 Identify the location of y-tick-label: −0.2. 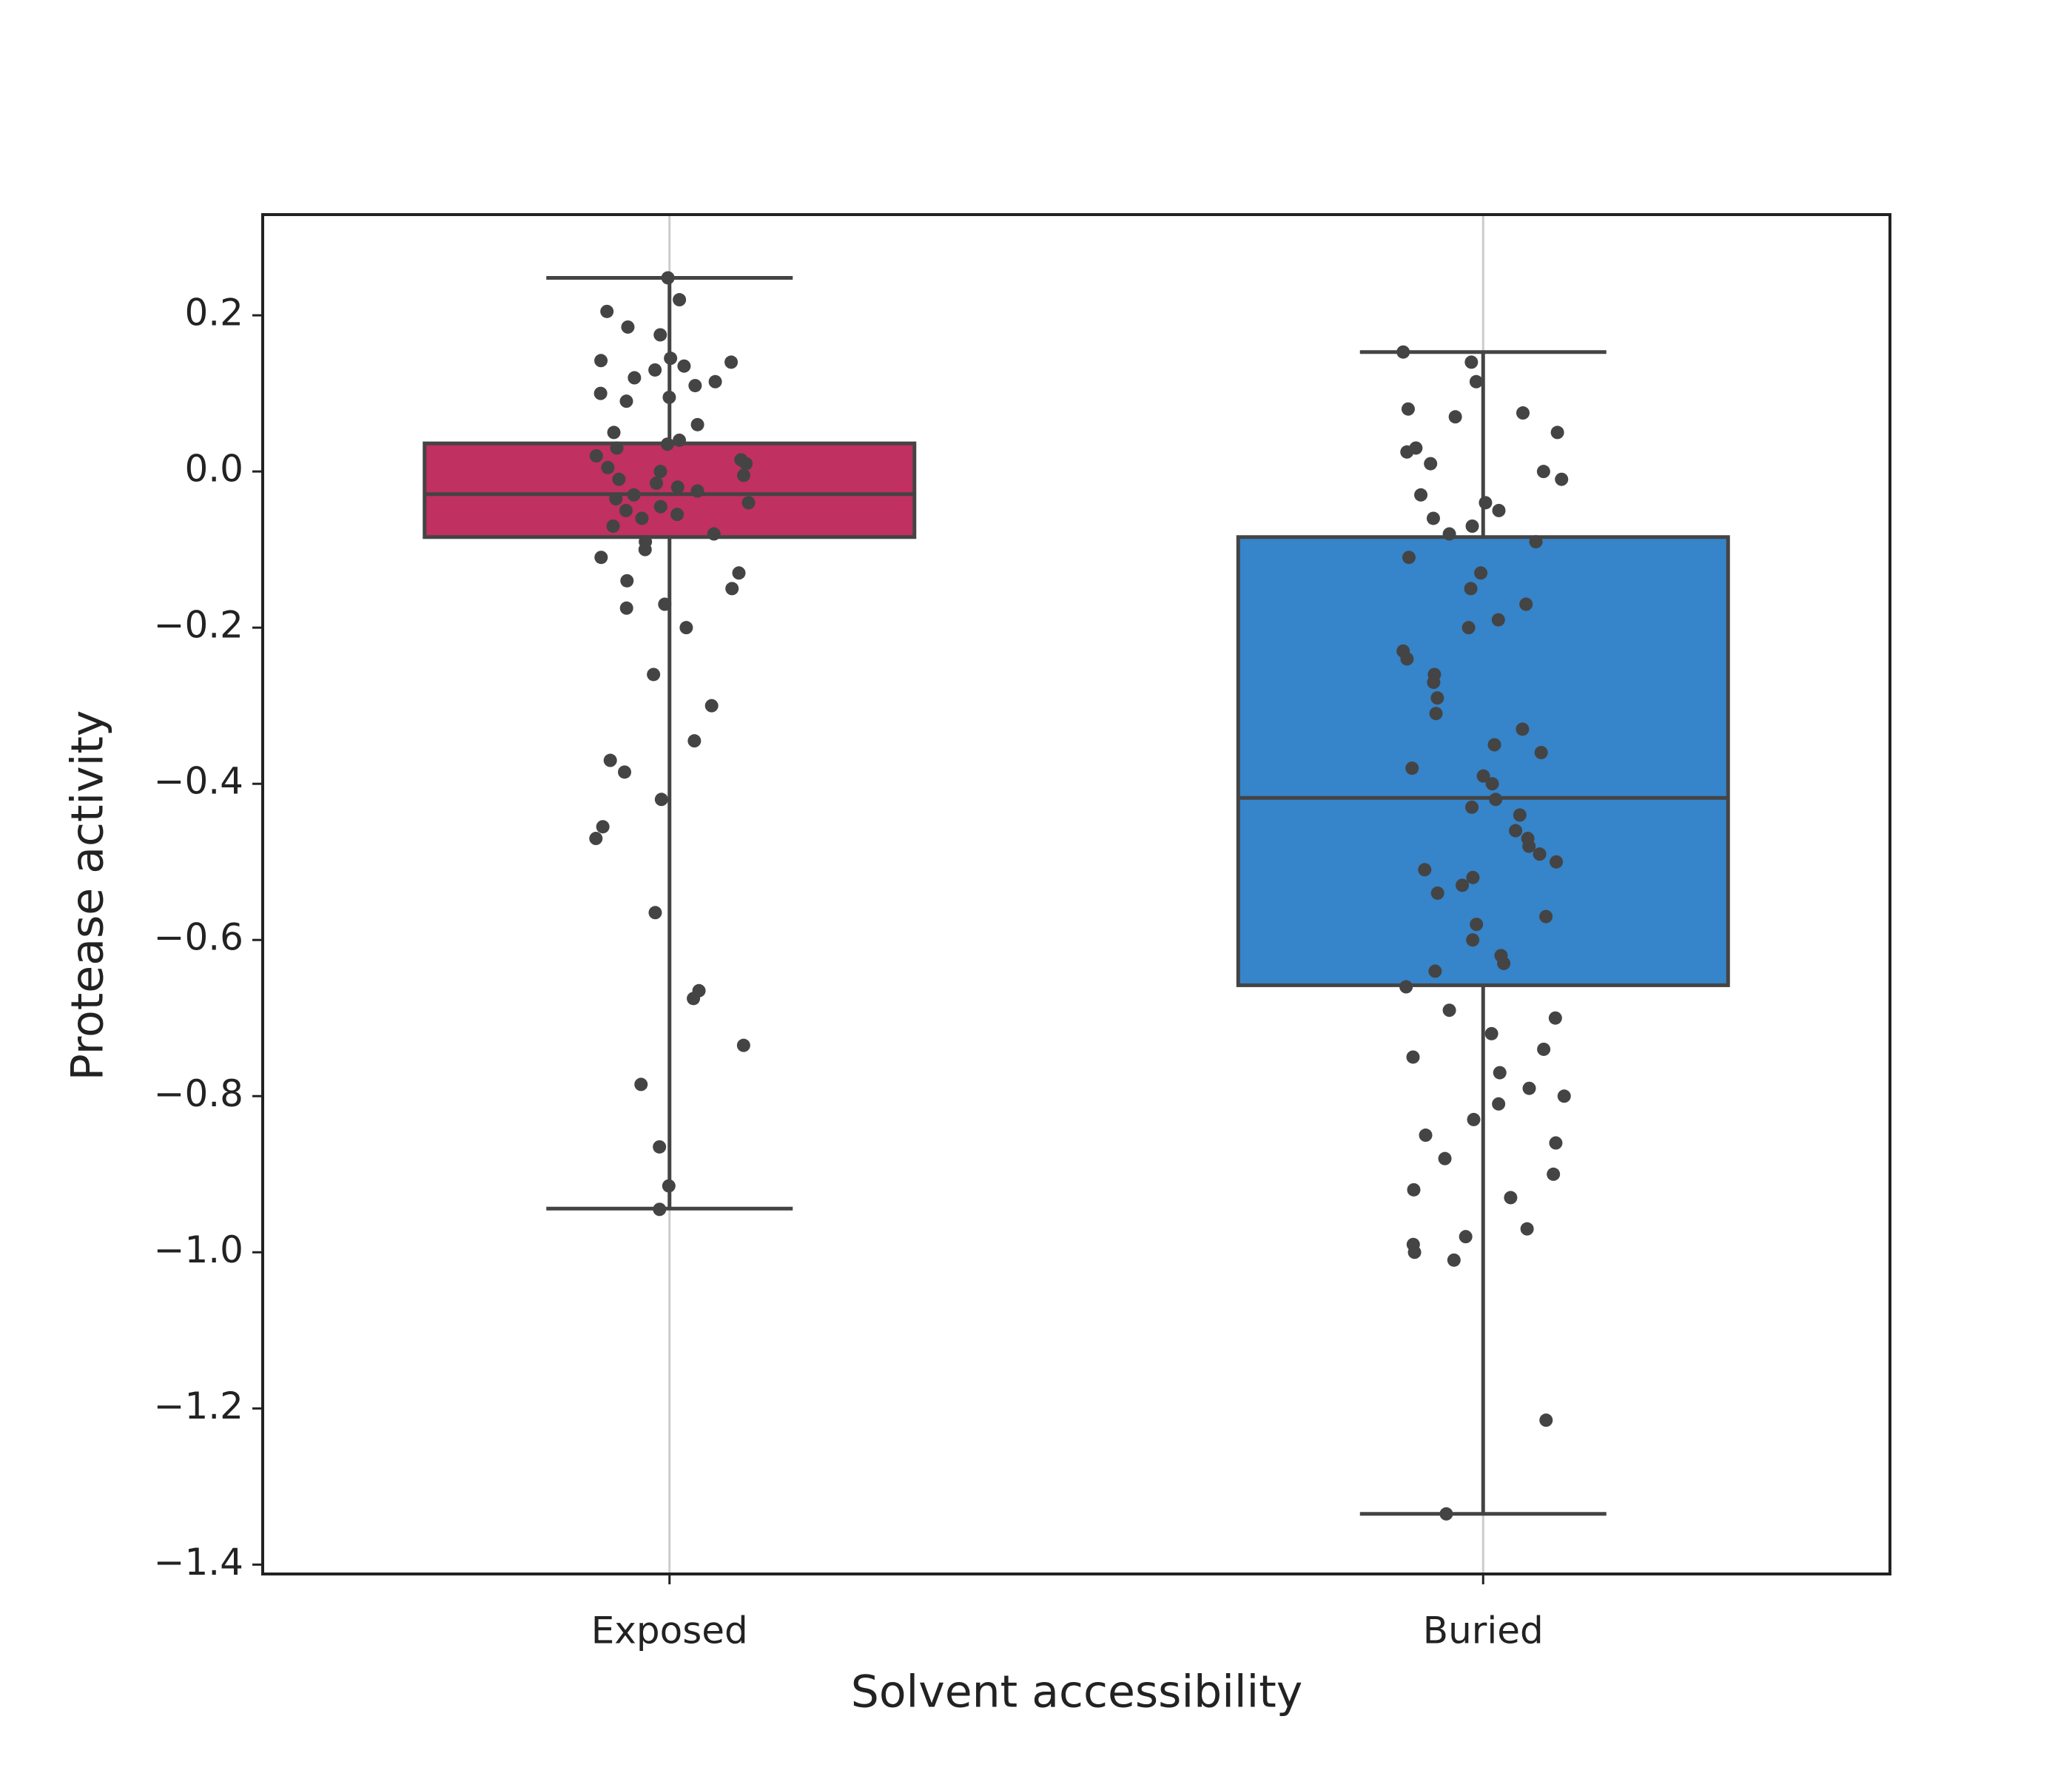
(198, 625).